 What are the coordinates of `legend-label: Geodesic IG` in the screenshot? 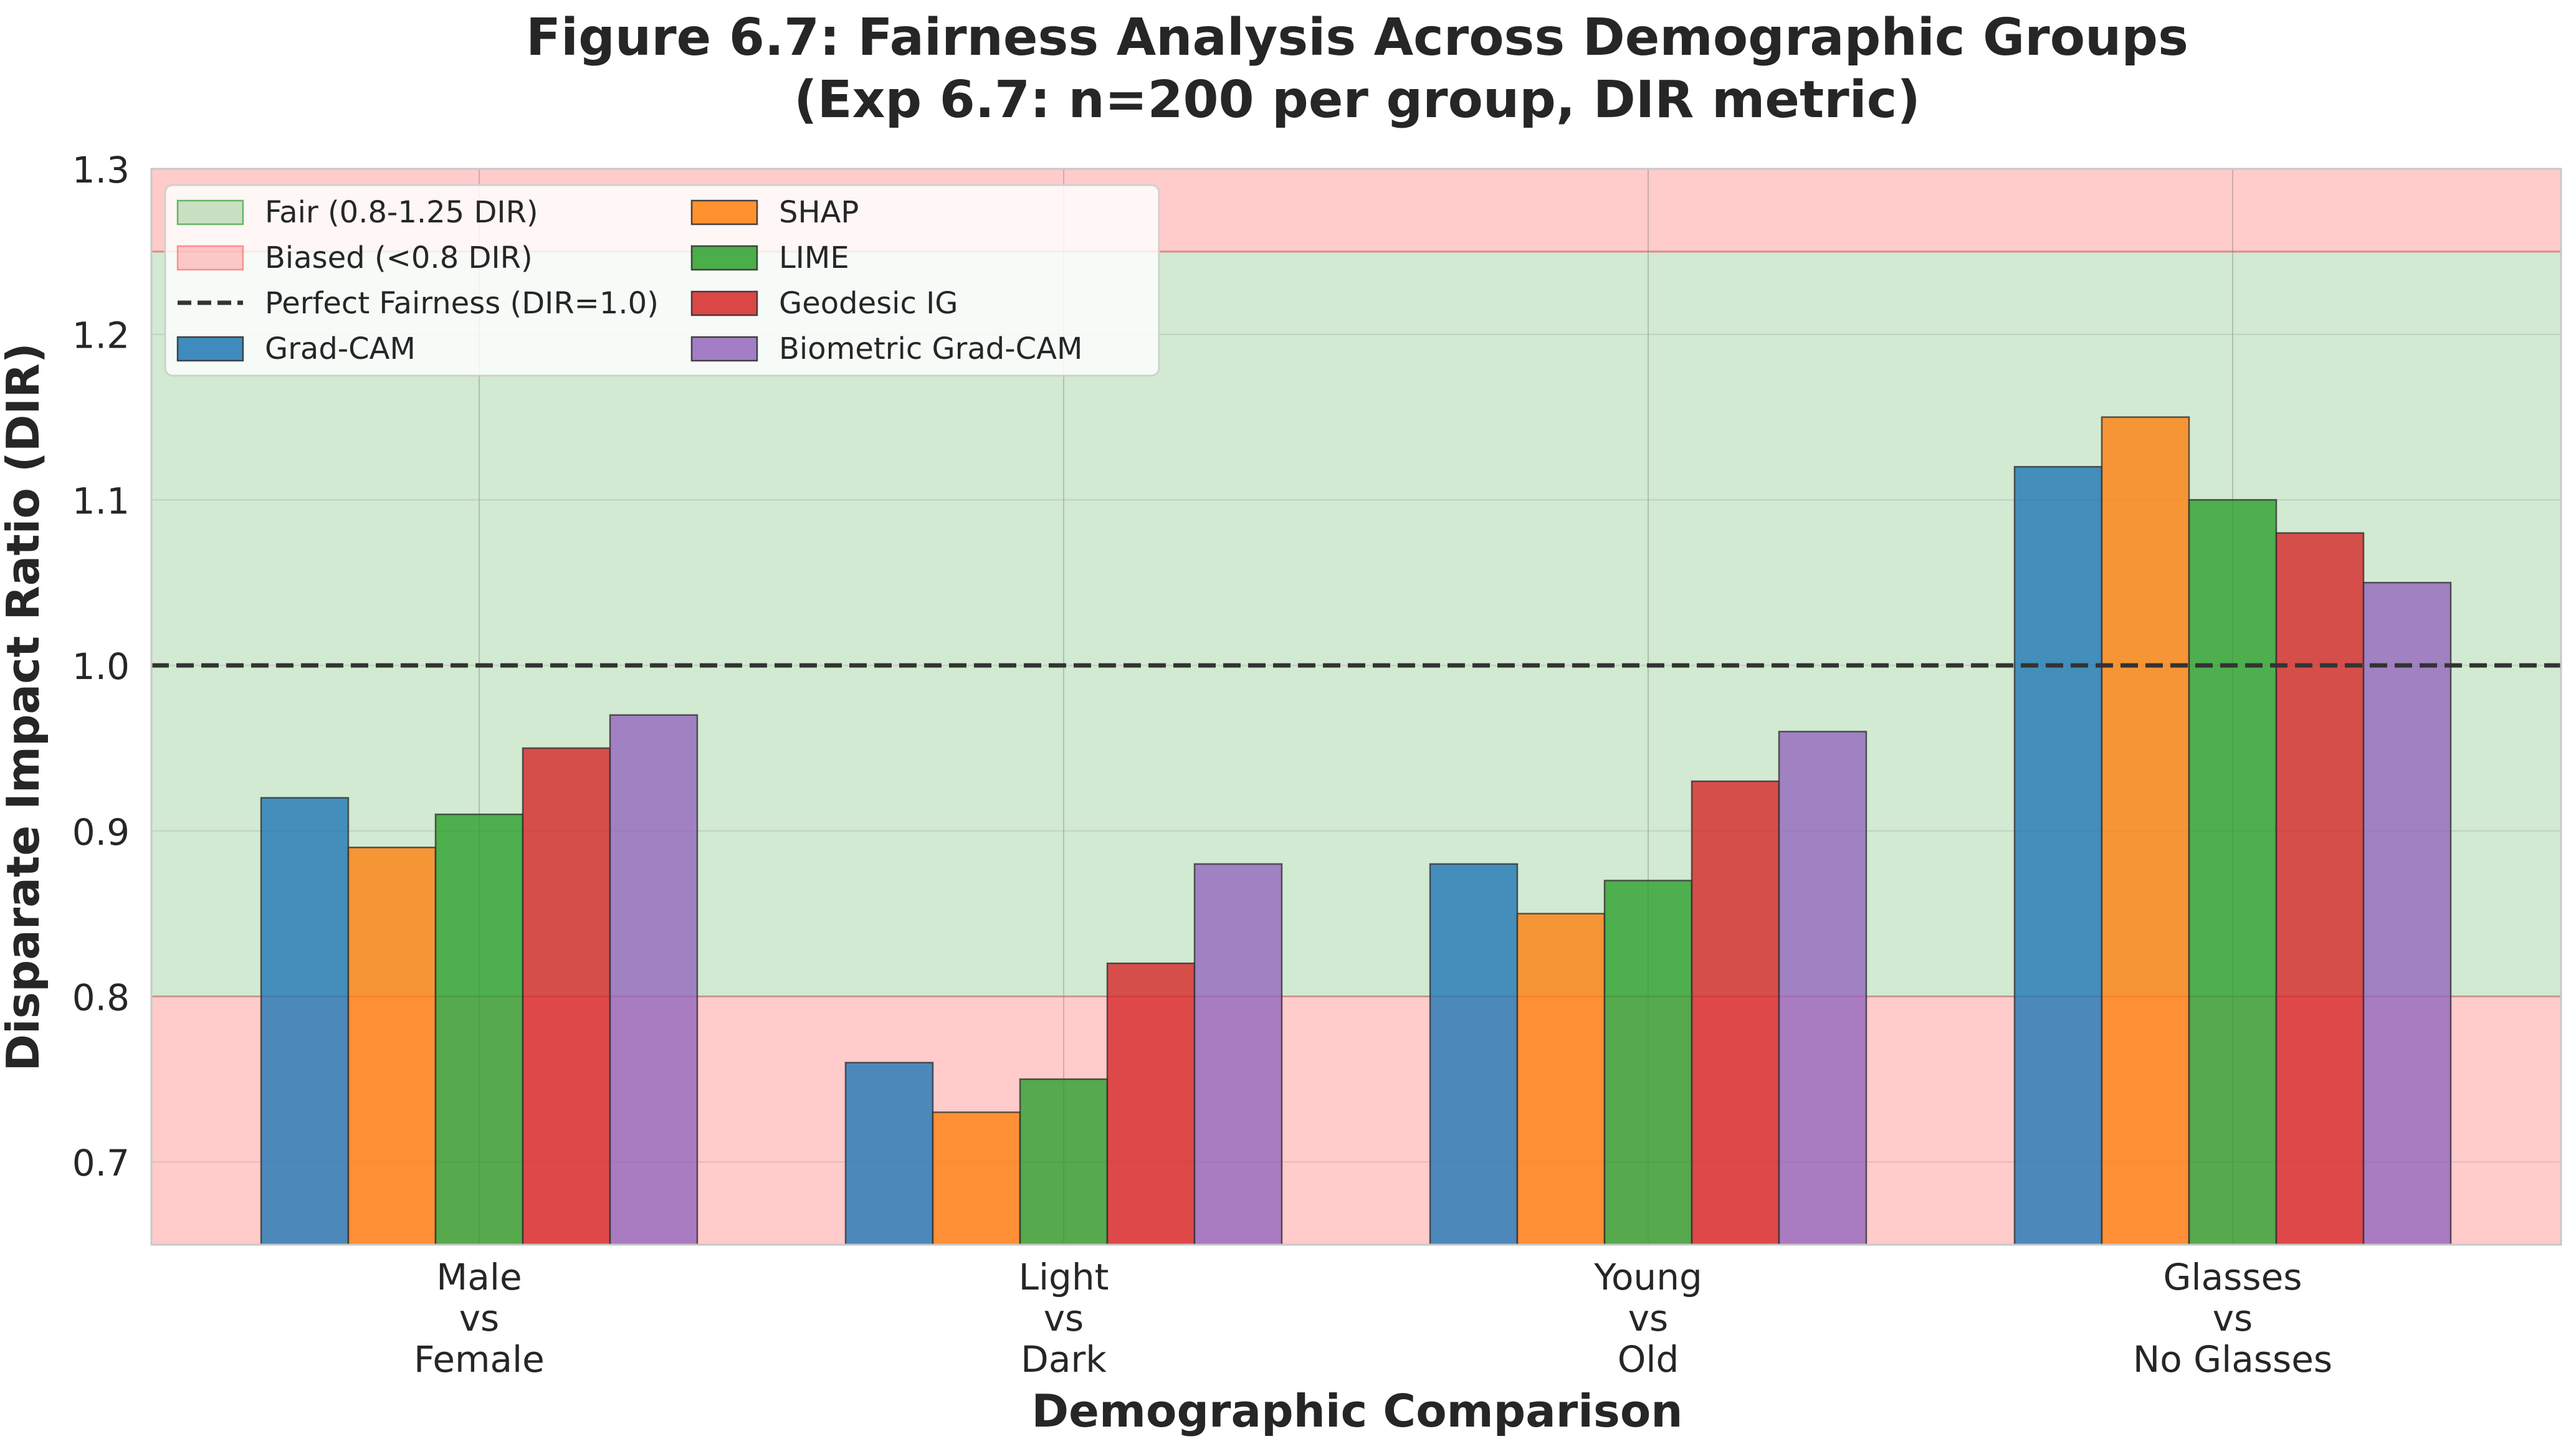 It's located at (868, 303).